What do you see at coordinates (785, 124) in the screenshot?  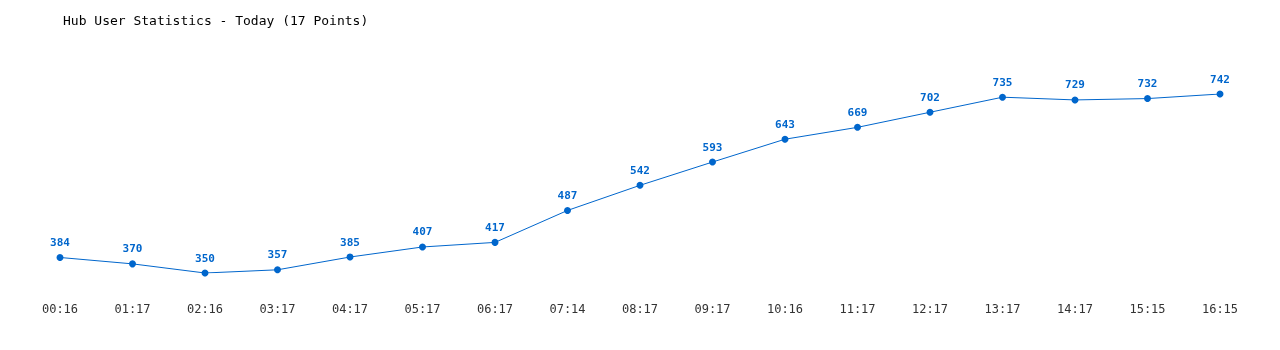 I see `data-label: 643` at bounding box center [785, 124].